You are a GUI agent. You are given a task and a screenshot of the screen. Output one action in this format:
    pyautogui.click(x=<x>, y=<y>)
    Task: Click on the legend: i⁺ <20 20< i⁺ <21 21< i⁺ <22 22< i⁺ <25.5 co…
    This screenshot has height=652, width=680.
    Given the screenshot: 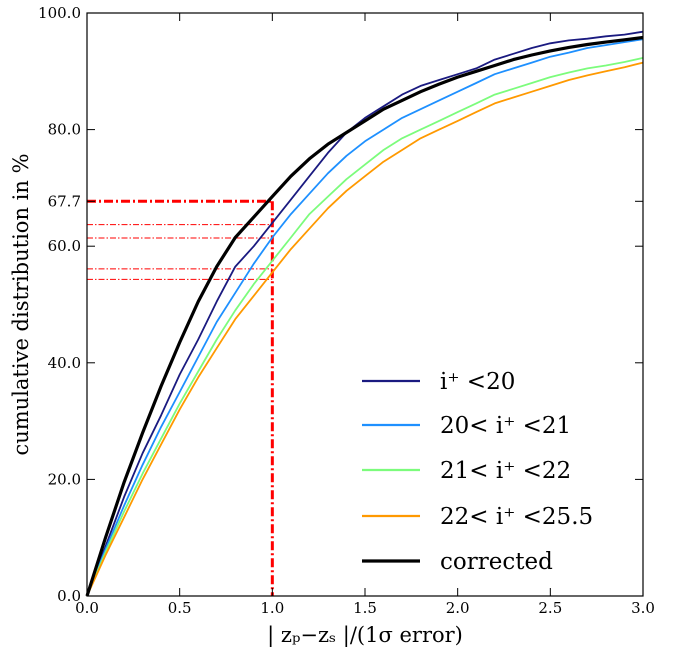 What is the action you would take?
    pyautogui.click(x=477, y=472)
    